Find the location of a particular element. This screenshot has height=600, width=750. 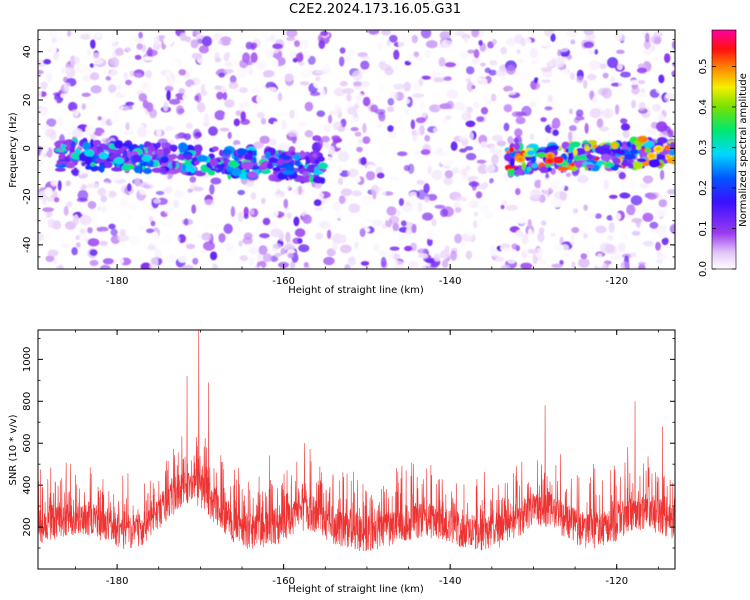

colorbar-ticks: 0.0 0.1 0.2 0.3 0.4 0.5 is located at coordinates (717, 168).